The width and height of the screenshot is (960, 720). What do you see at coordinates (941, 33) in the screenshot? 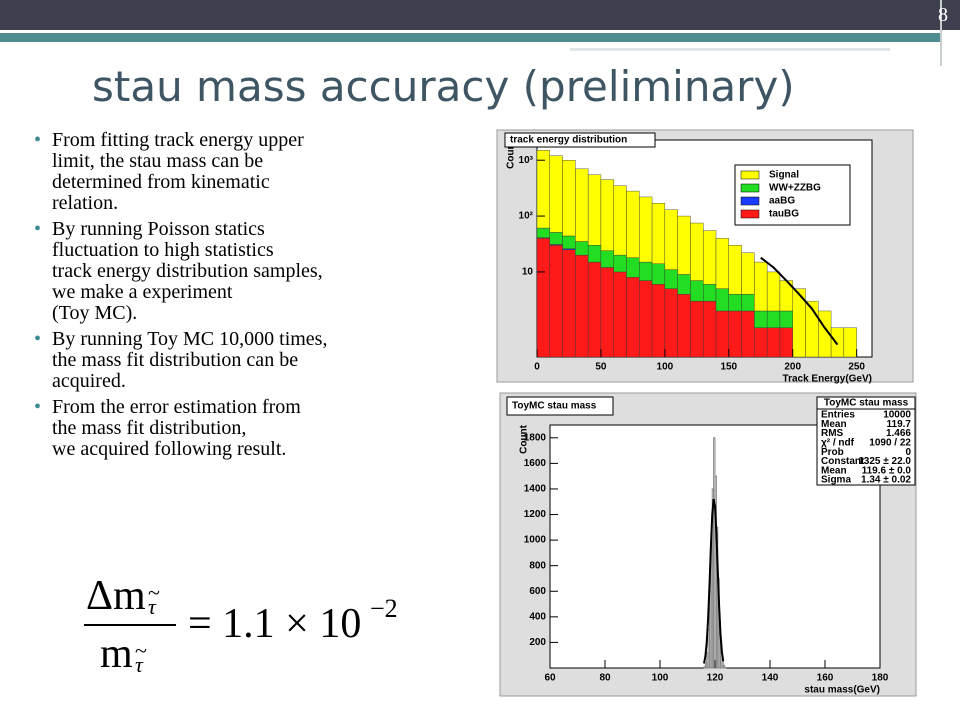
I see `corner-line` at bounding box center [941, 33].